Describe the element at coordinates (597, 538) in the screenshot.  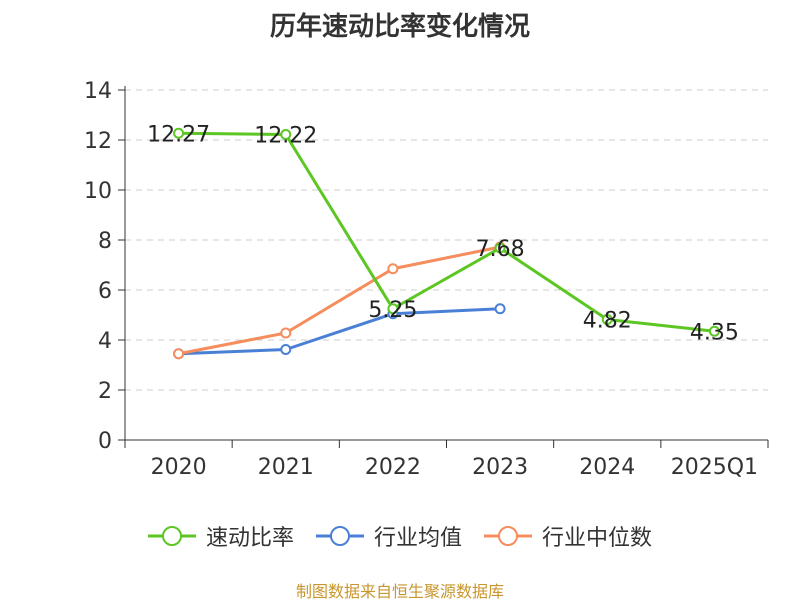
I see `legend-label: 行业中位数` at that location.